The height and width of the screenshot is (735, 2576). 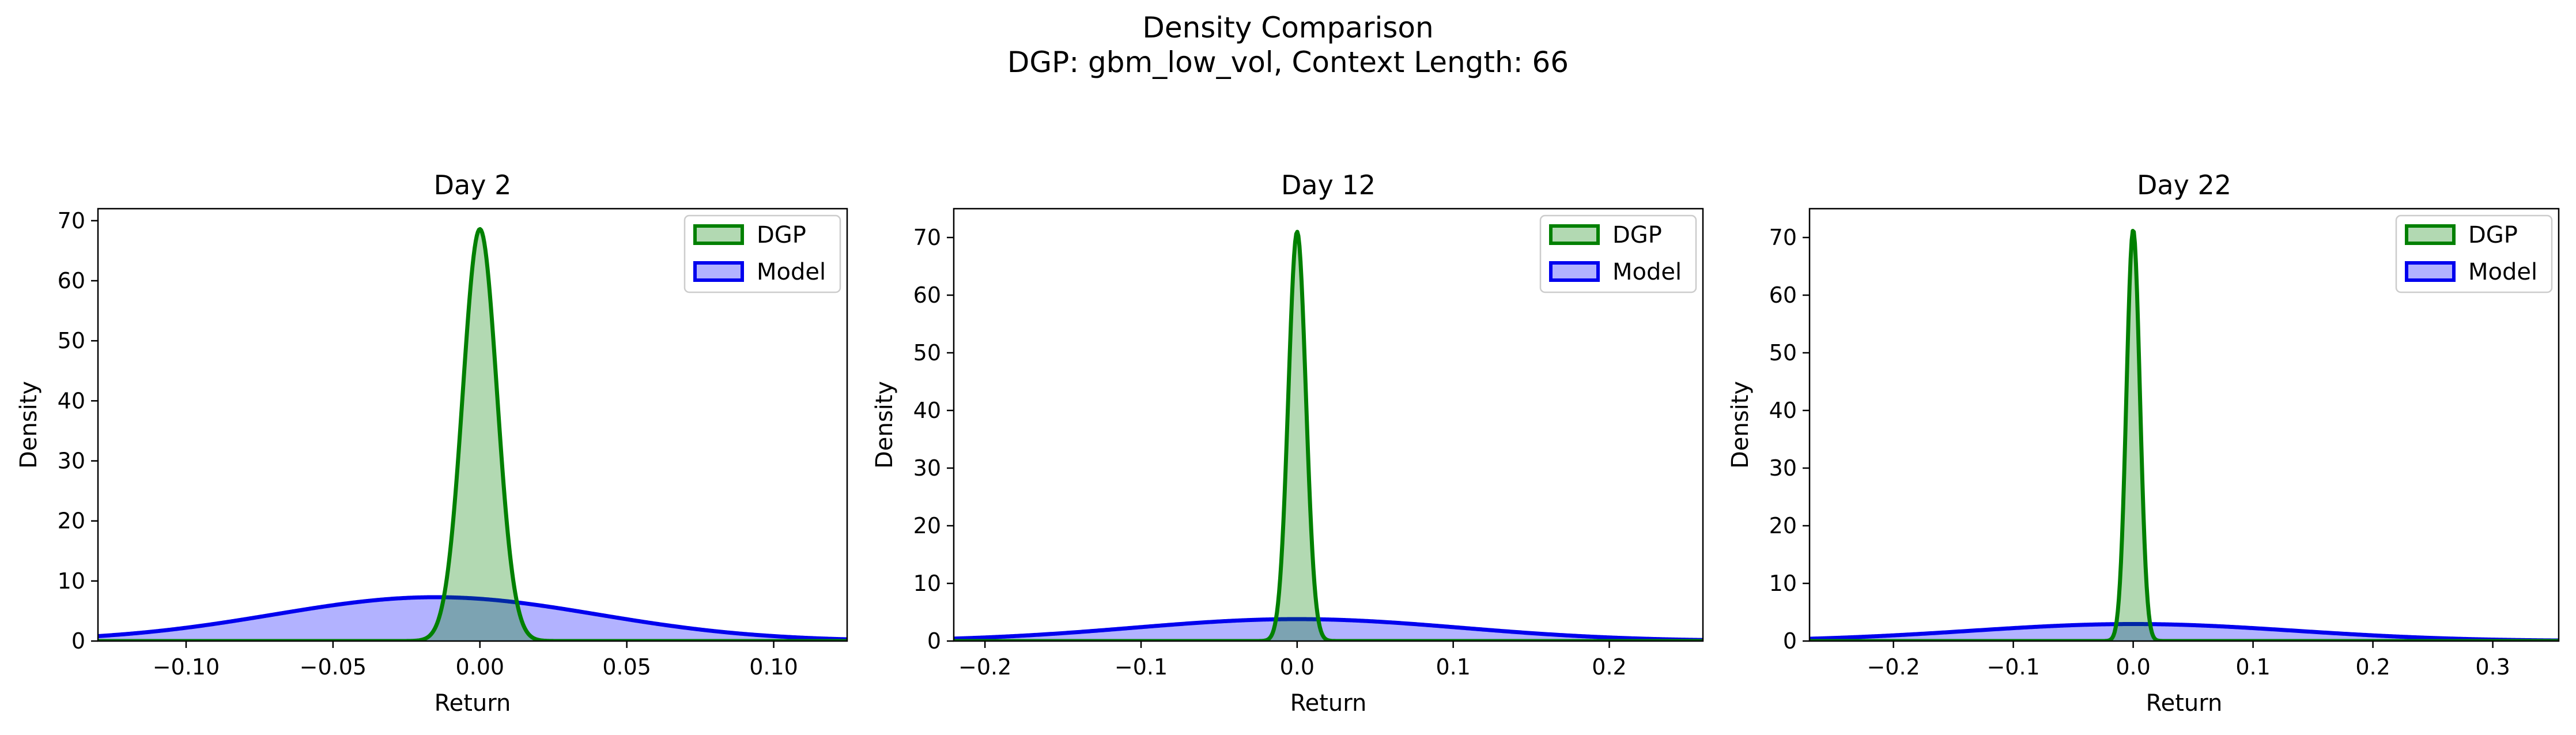 What do you see at coordinates (186, 667) in the screenshot?
I see `x-tick-label: −0.10` at bounding box center [186, 667].